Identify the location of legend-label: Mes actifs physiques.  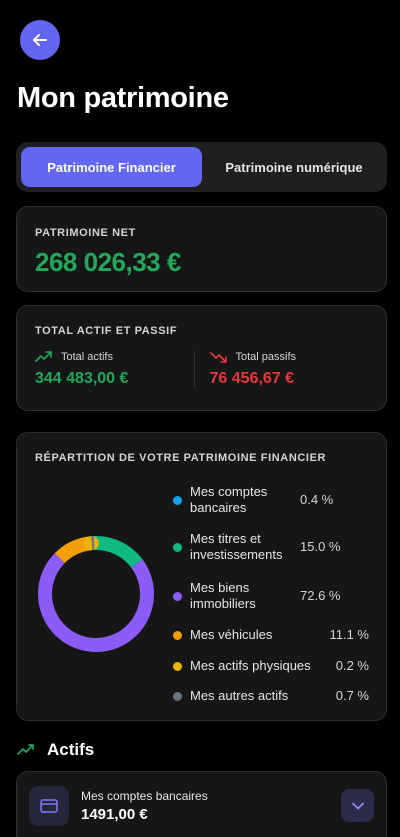
(250, 665).